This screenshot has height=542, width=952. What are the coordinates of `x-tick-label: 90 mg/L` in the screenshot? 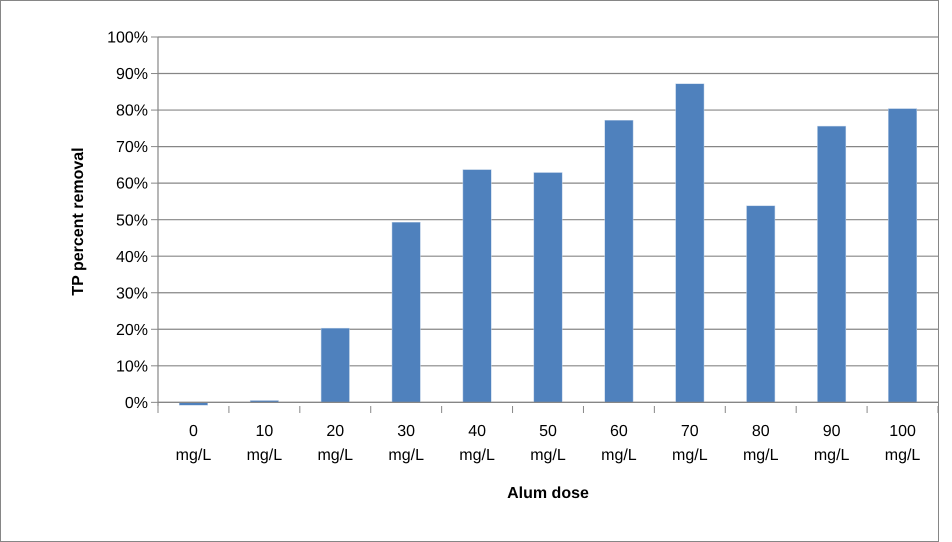 It's located at (832, 443).